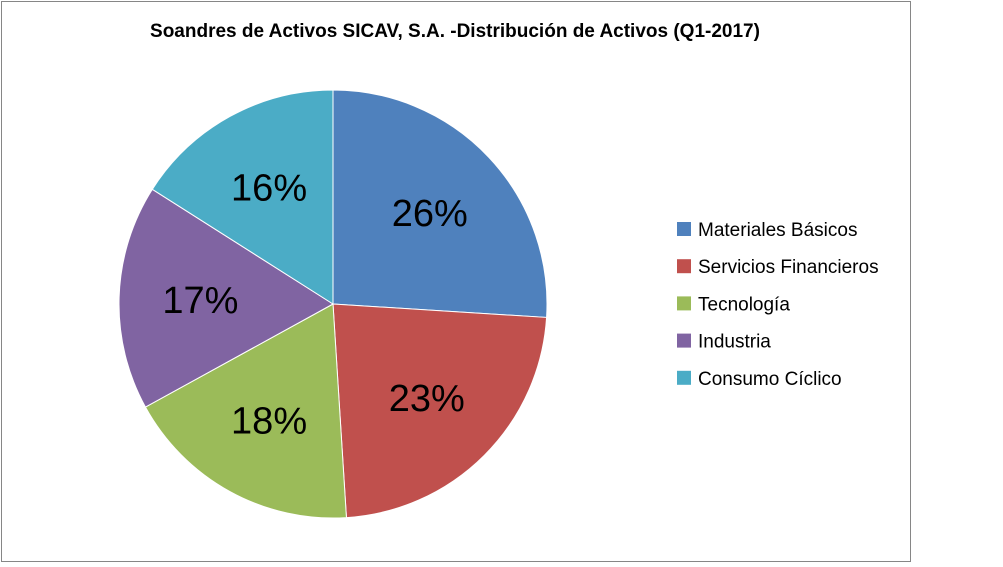 The height and width of the screenshot is (567, 1003). What do you see at coordinates (788, 267) in the screenshot?
I see `legend-label-1: Servicios Financieros` at bounding box center [788, 267].